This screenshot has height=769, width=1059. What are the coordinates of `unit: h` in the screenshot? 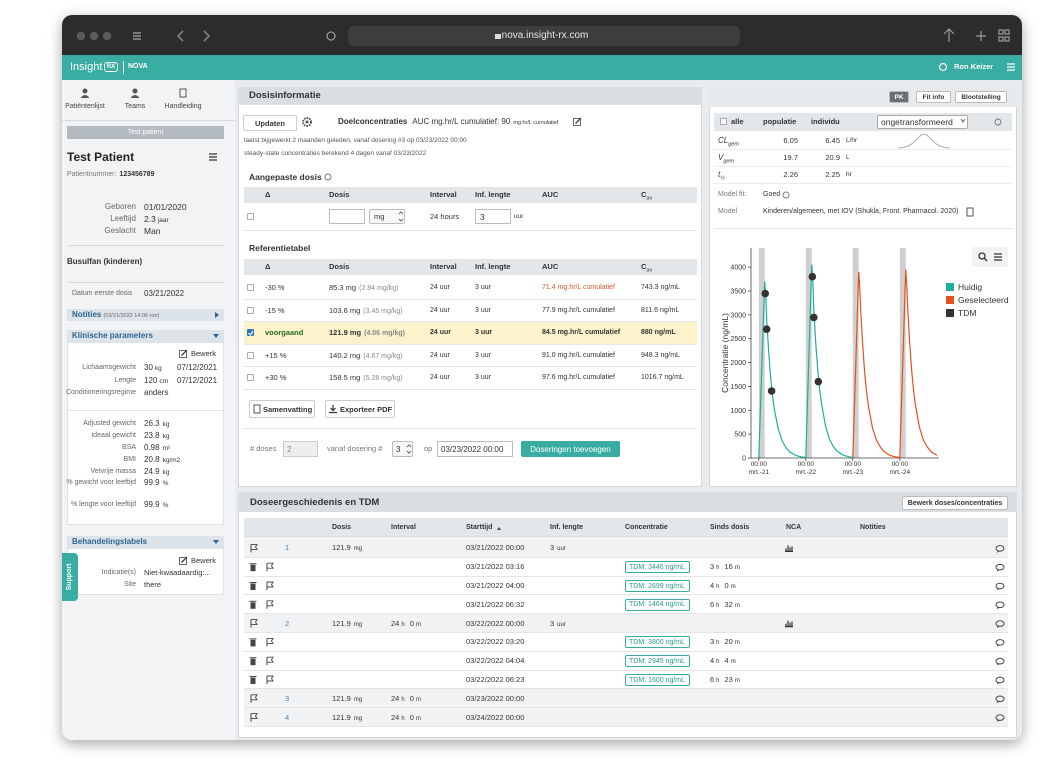 It's located at (718, 587).